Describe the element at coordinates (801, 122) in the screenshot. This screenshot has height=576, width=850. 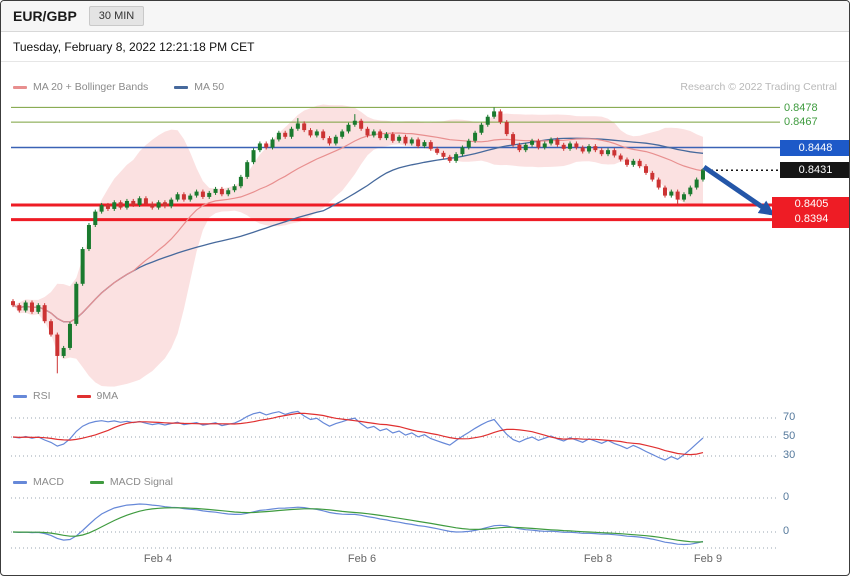
I see `resistance-label-2: 0.8467` at that location.